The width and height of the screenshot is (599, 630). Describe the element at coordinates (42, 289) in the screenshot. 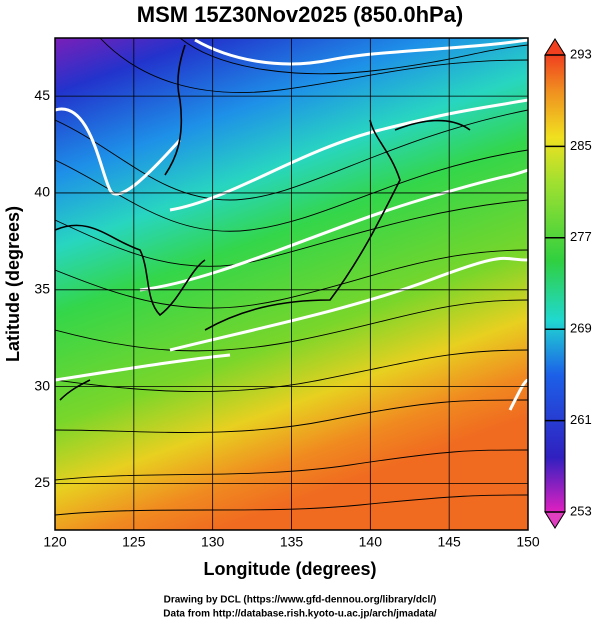

I see `y-tick-label: 35` at that location.